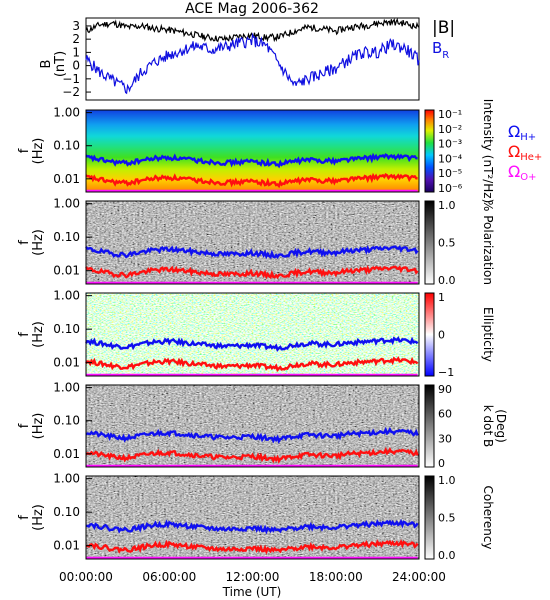 Image resolution: width=550 pixels, height=600 pixels. What do you see at coordinates (252, 9) in the screenshot?
I see `chart-title: ACE Mag 2006-362` at bounding box center [252, 9].